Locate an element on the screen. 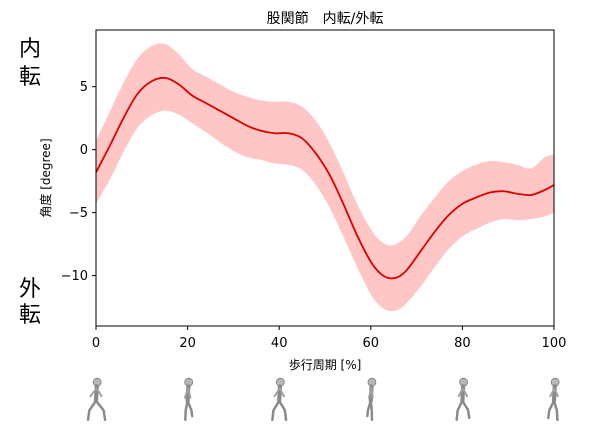 The image size is (600, 436). adduction-label-char-2: 転 is located at coordinates (30, 77).